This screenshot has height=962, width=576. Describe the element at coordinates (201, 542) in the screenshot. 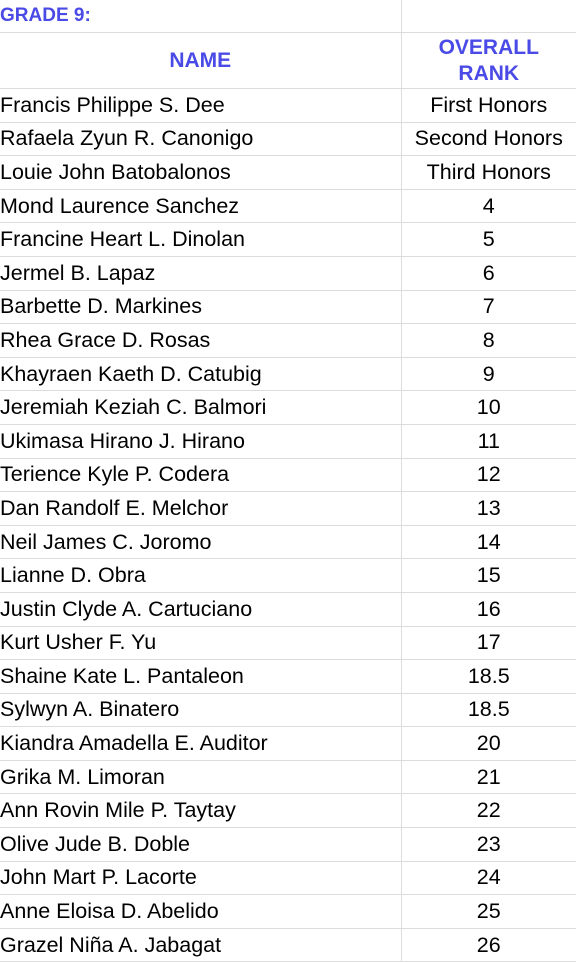

I see `student-name-cell: Neil James C. Joromo` at that location.